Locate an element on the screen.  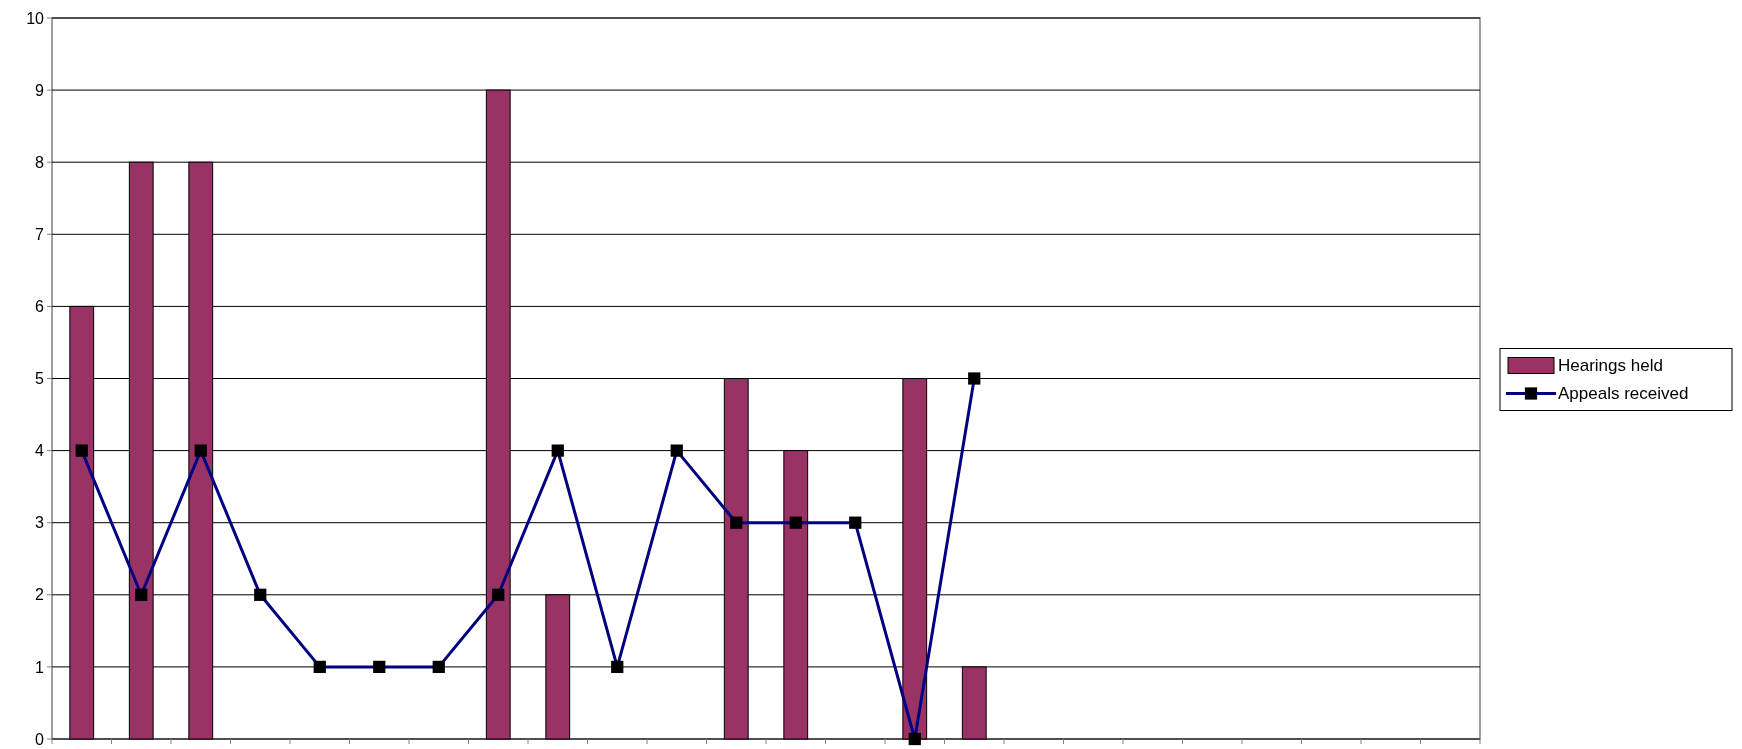
y-tick-label: 10 is located at coordinates (35, 18).